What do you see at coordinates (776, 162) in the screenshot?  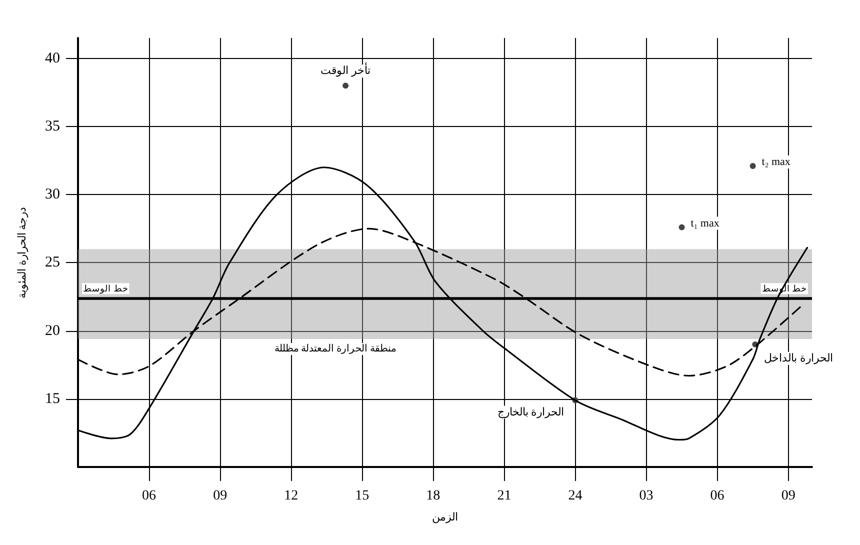 I see `annotation: t₂ max` at bounding box center [776, 162].